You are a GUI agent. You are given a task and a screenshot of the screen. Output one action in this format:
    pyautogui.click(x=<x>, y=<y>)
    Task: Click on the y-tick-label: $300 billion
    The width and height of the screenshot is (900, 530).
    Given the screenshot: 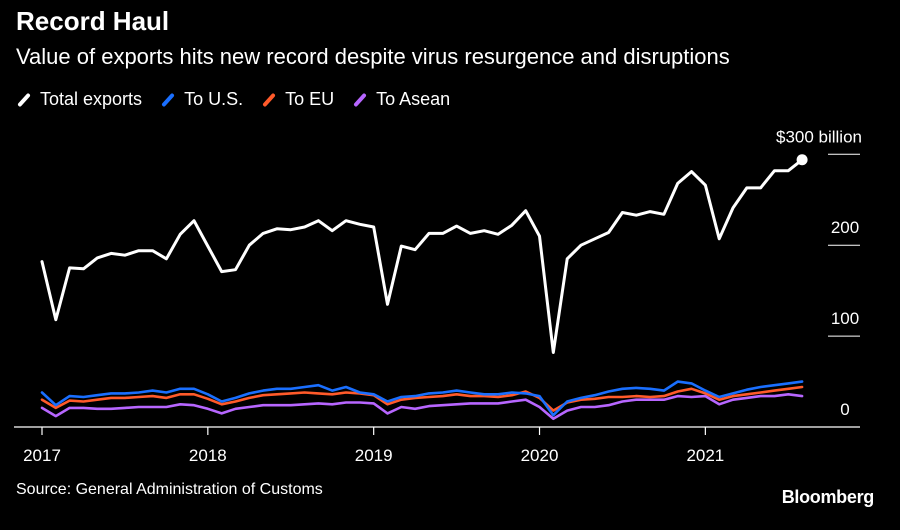 What is the action you would take?
    pyautogui.click(x=819, y=136)
    